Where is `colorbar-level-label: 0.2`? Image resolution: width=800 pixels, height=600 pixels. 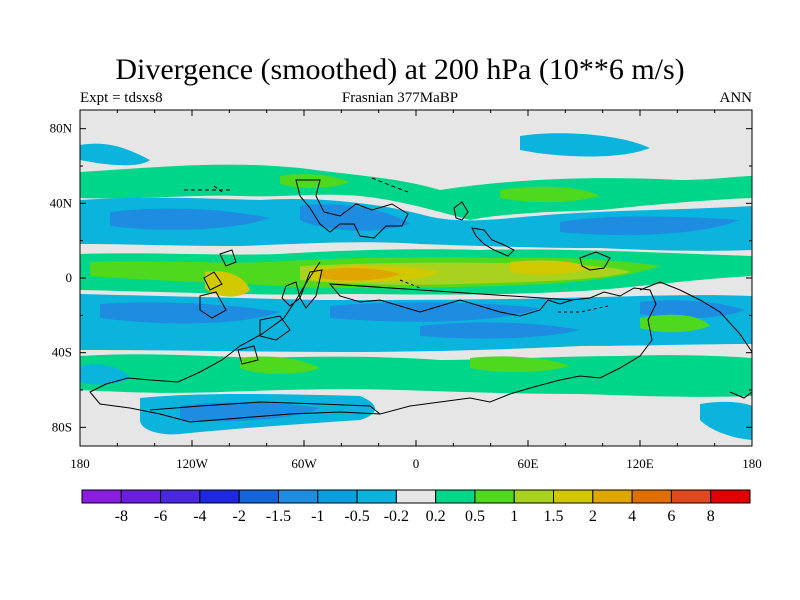 colorbar-level-label: 0.2 is located at coordinates (436, 516).